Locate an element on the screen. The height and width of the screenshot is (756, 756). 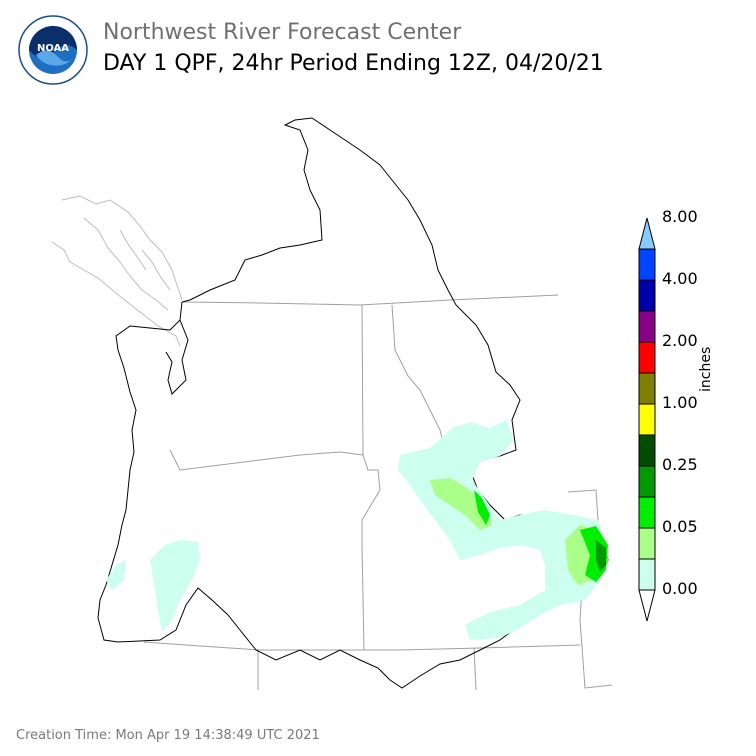
puget-sound is located at coordinates (177, 357).